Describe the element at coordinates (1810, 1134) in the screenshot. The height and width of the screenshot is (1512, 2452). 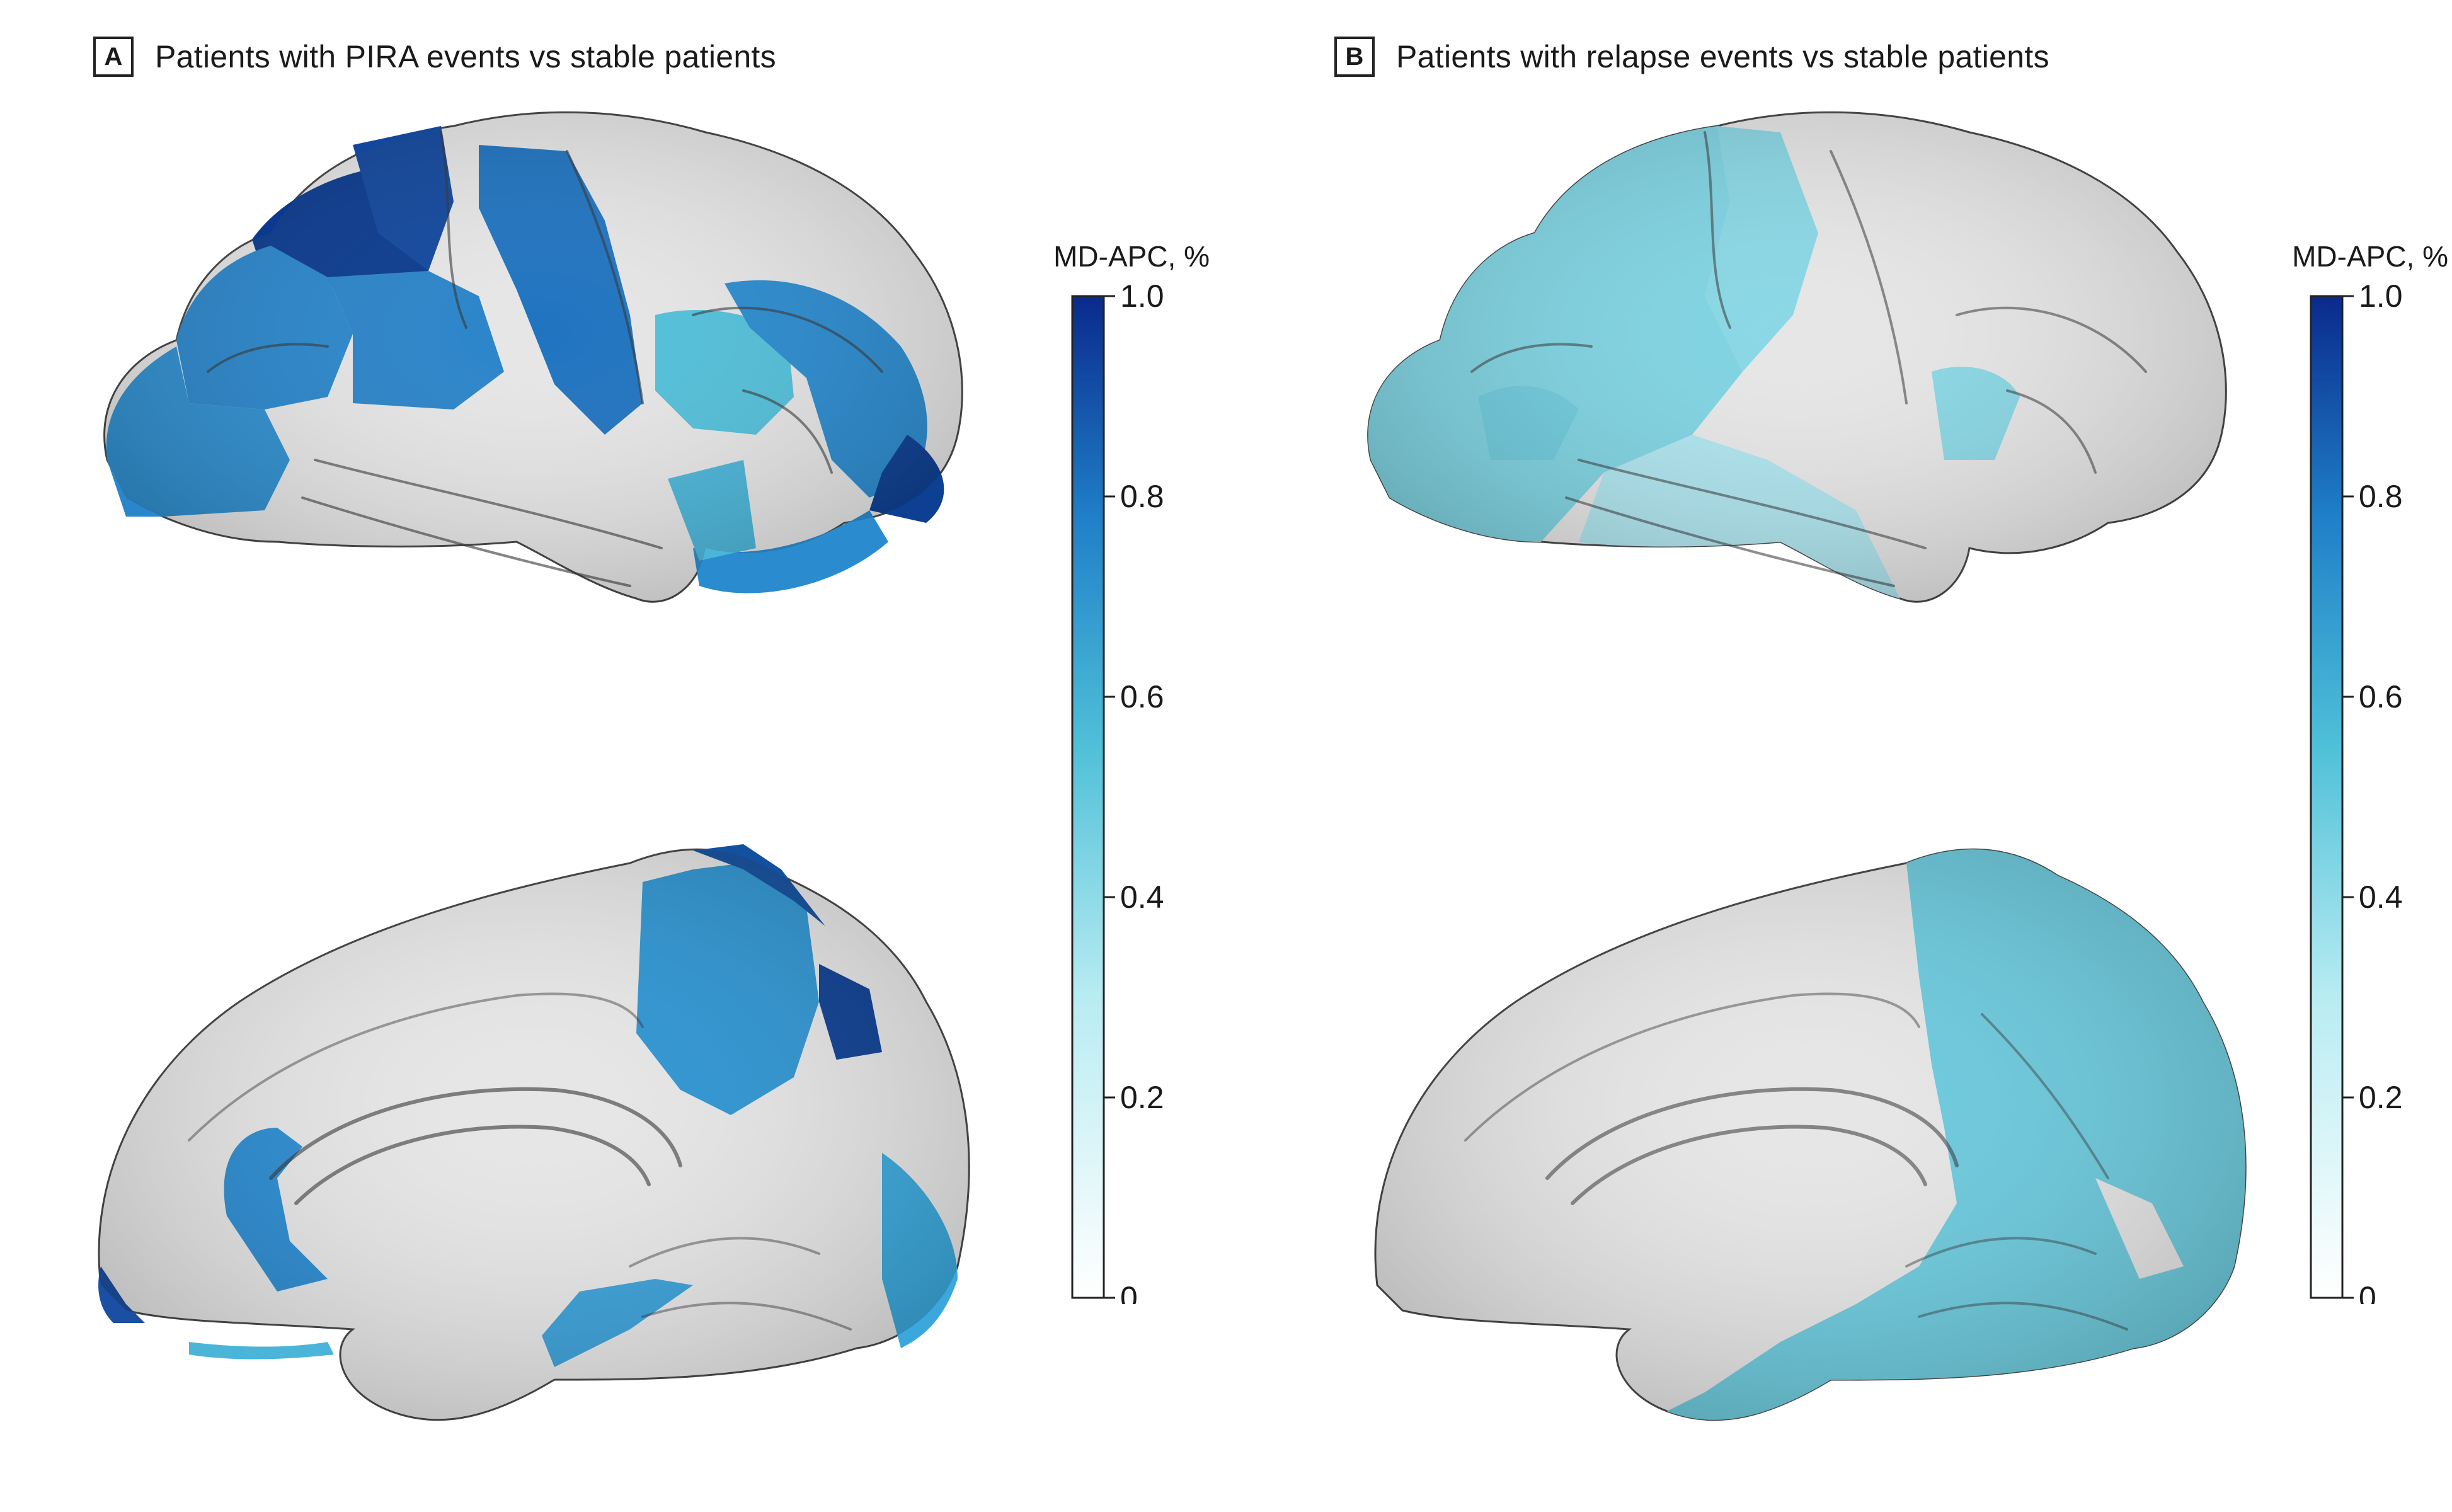
I see `panel-b-medial-brain` at that location.